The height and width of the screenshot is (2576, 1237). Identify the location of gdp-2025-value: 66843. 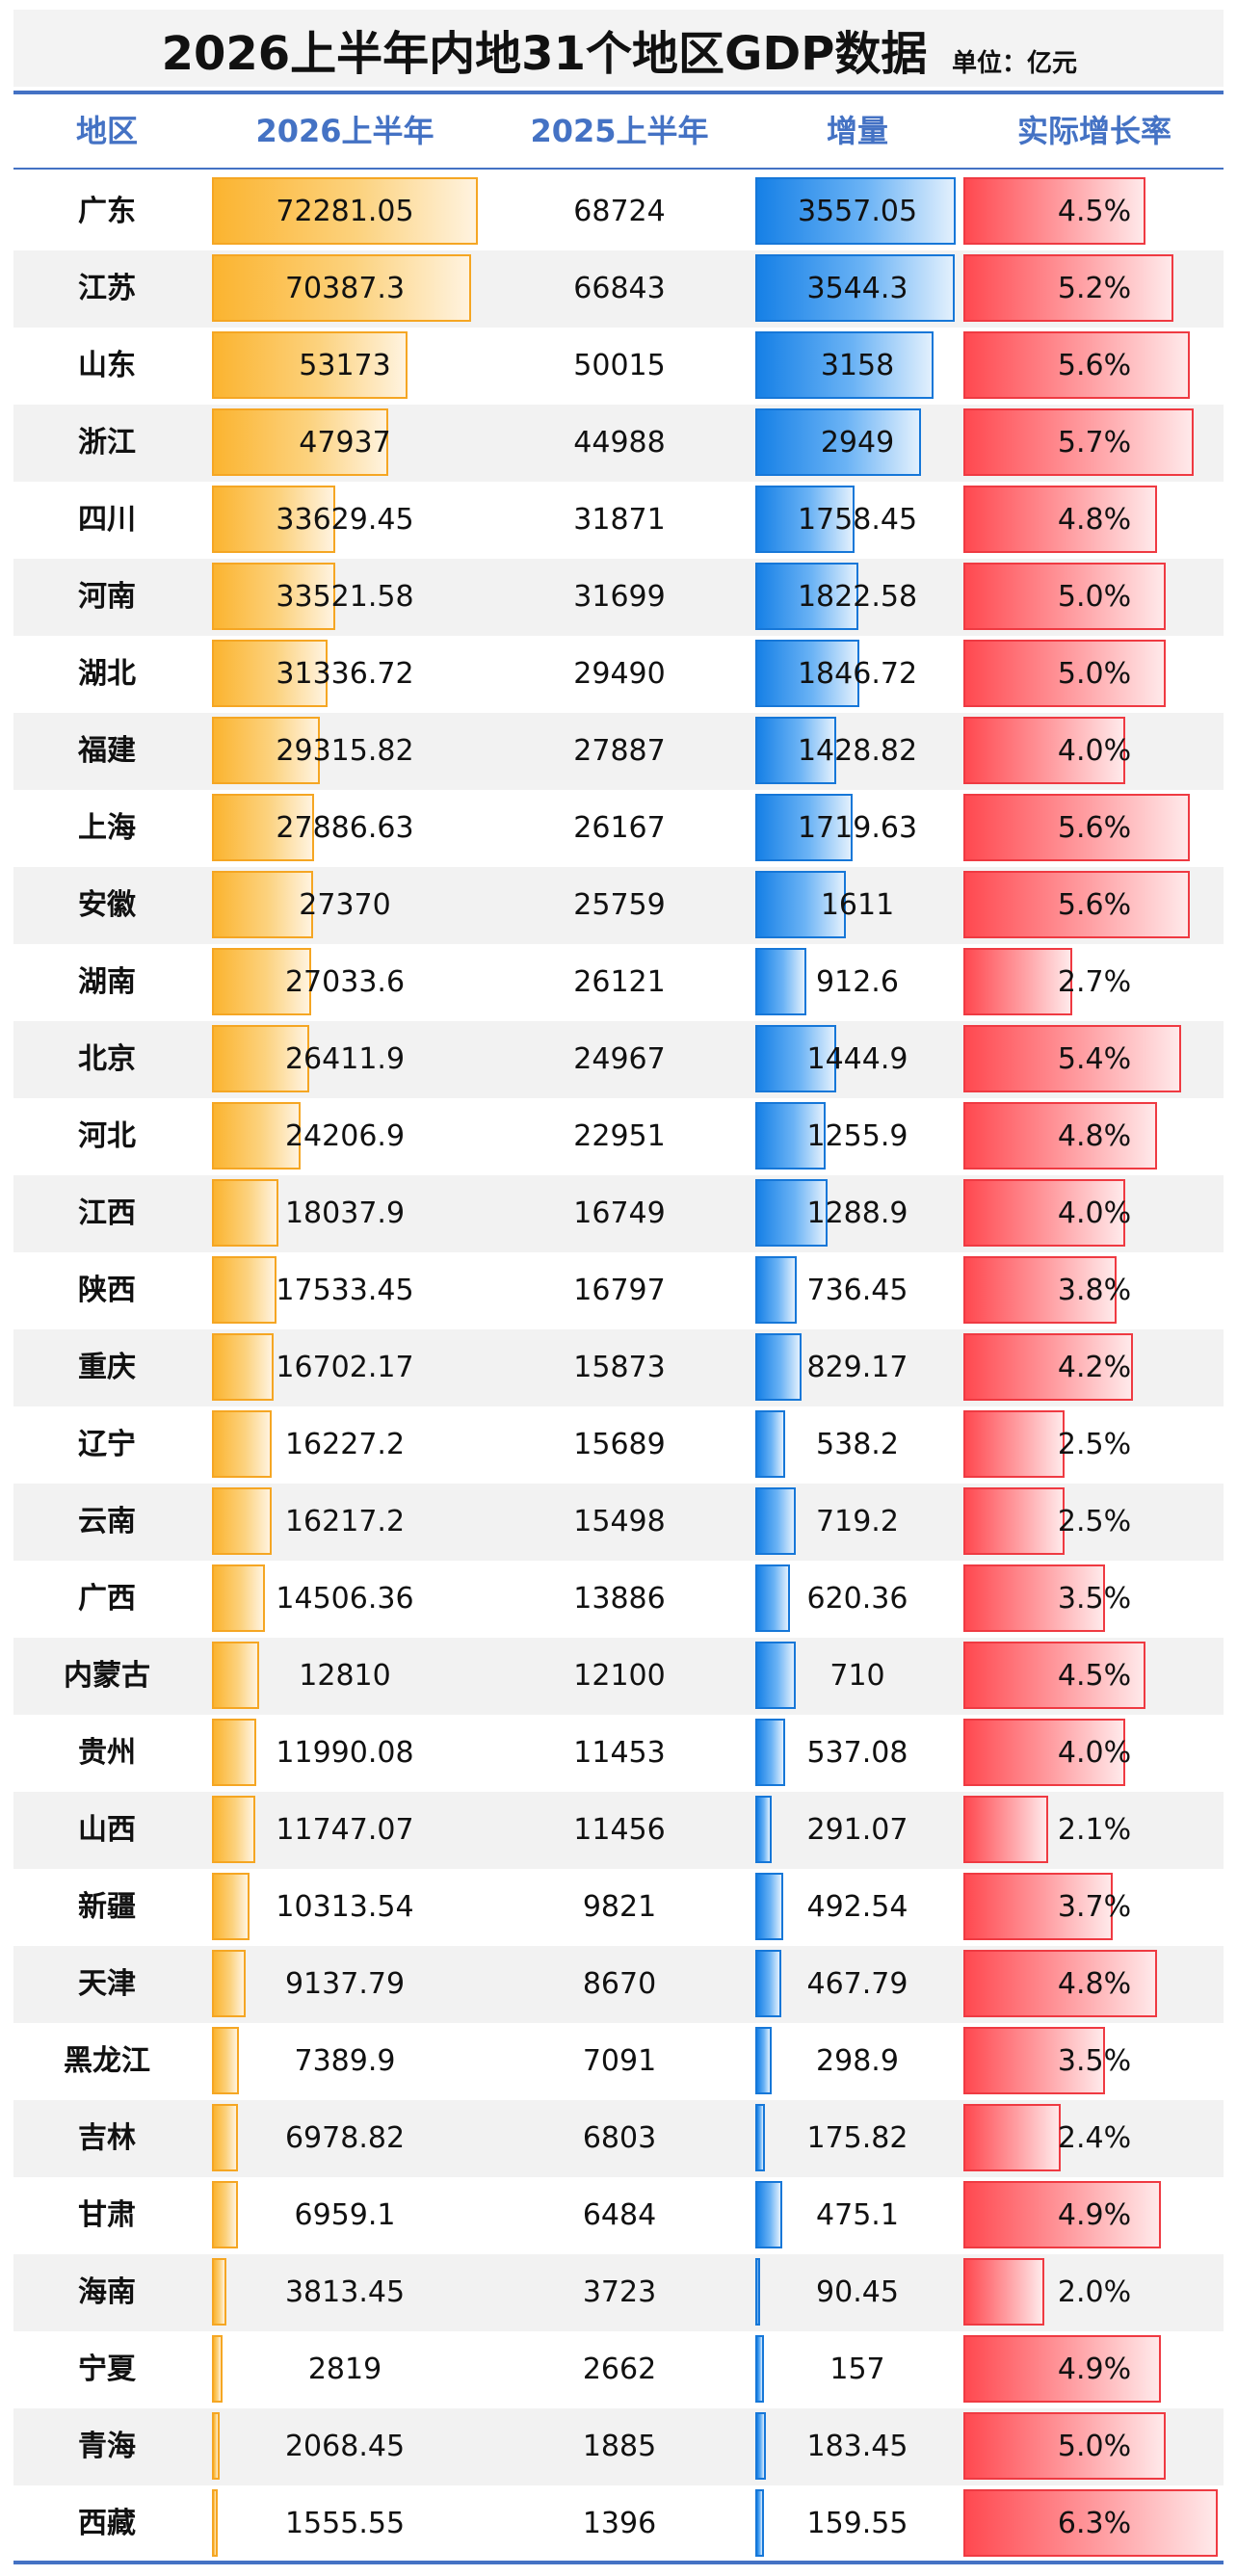
(619, 288).